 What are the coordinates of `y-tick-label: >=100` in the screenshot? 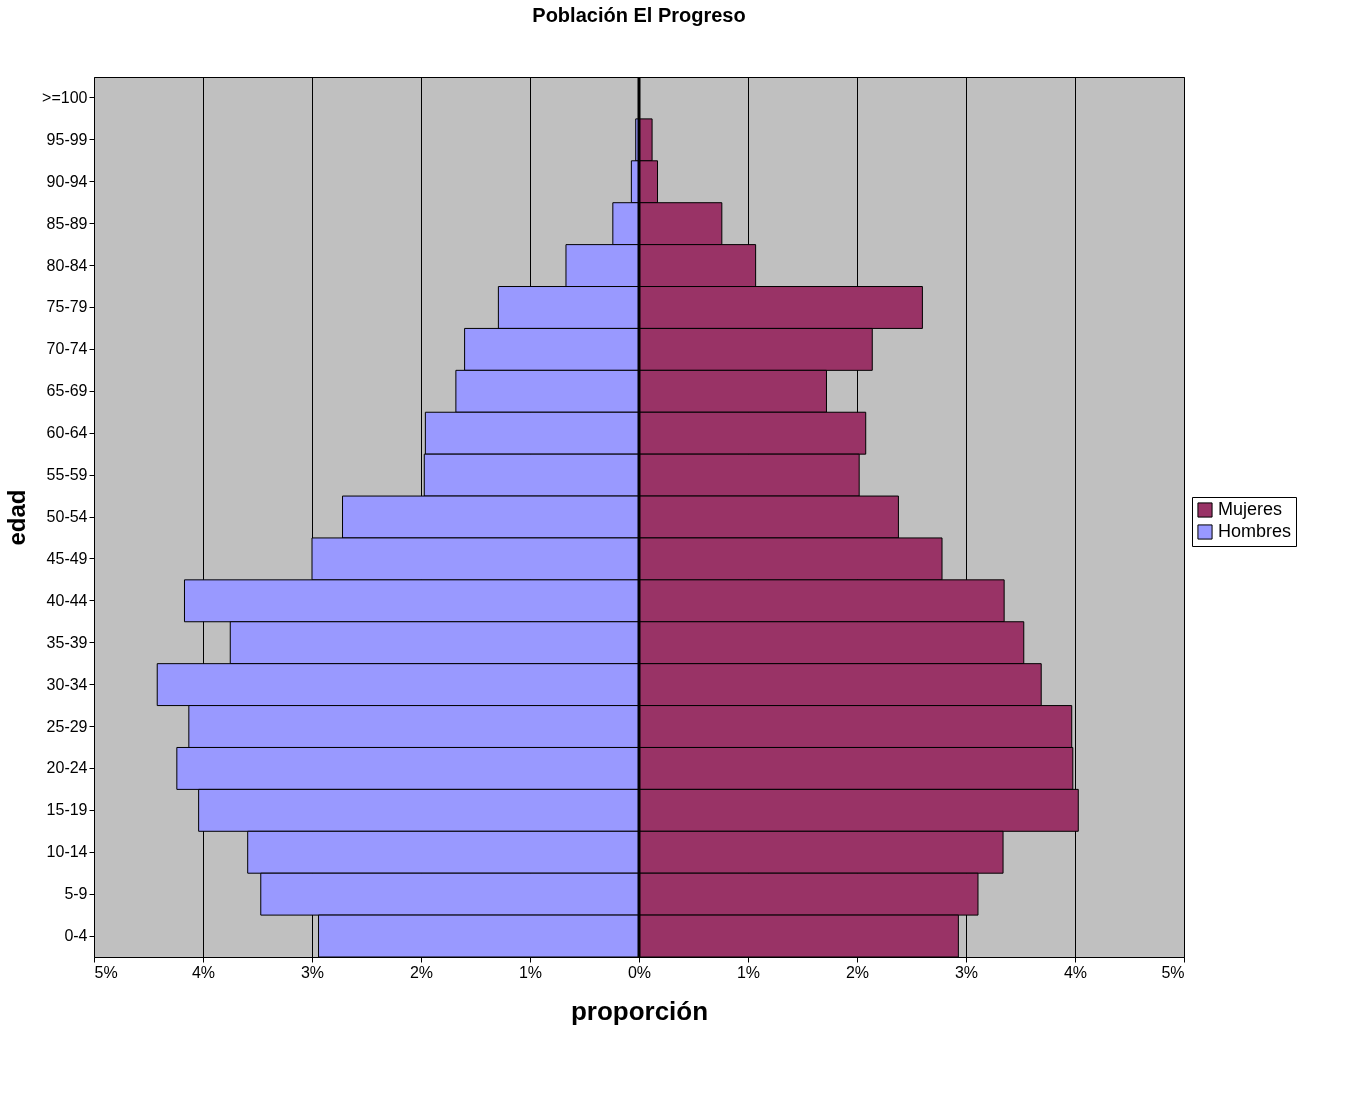 It's located at (65, 97).